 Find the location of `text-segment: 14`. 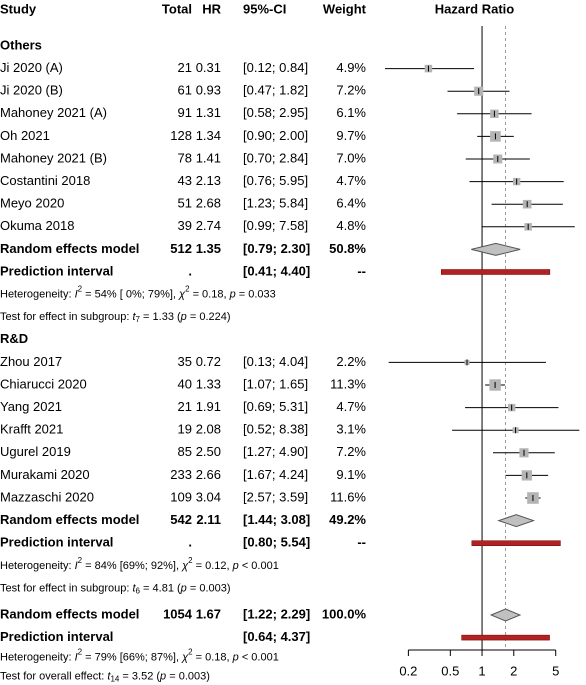

text-segment: 14 is located at coordinates (114, 679).